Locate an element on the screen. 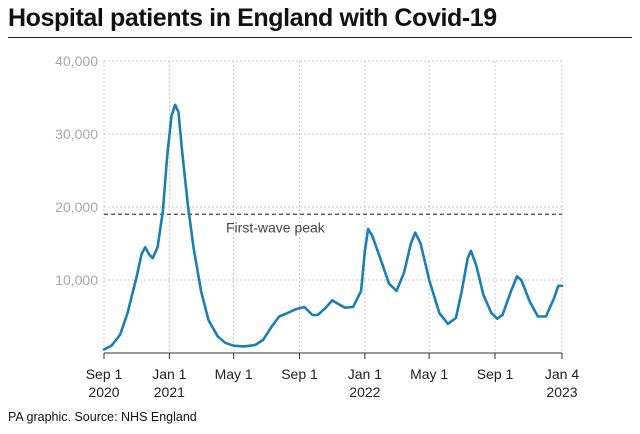 Image resolution: width=640 pixels, height=434 pixels. title-rule is located at coordinates (320, 37).